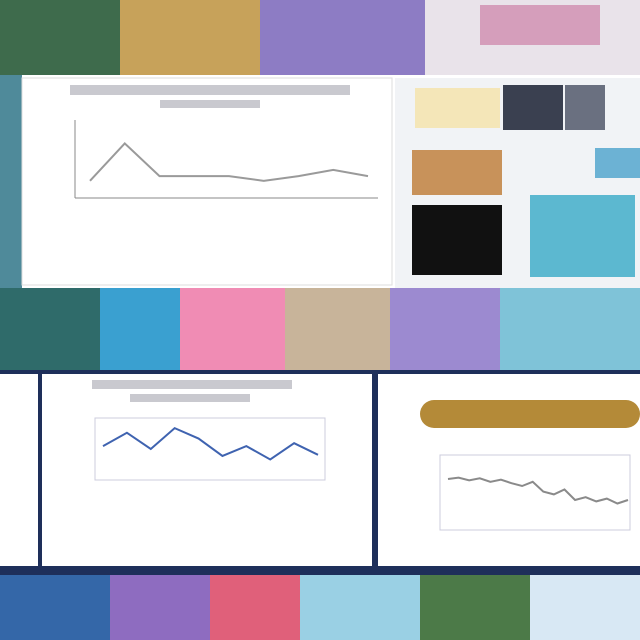 The width and height of the screenshot is (640, 640). What do you see at coordinates (19, 470) in the screenshot?
I see `panel` at bounding box center [19, 470].